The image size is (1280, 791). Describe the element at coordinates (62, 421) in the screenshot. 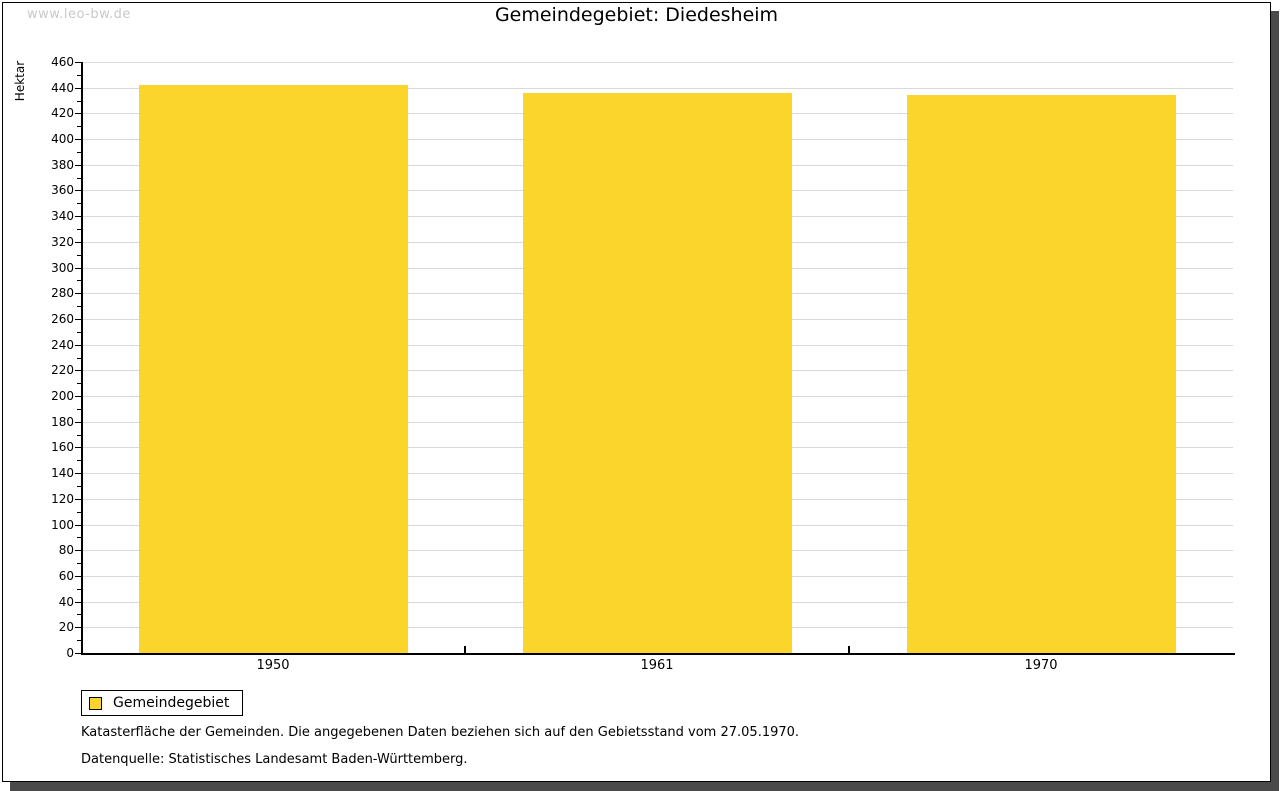

I see `y-tick-label: 180` at that location.